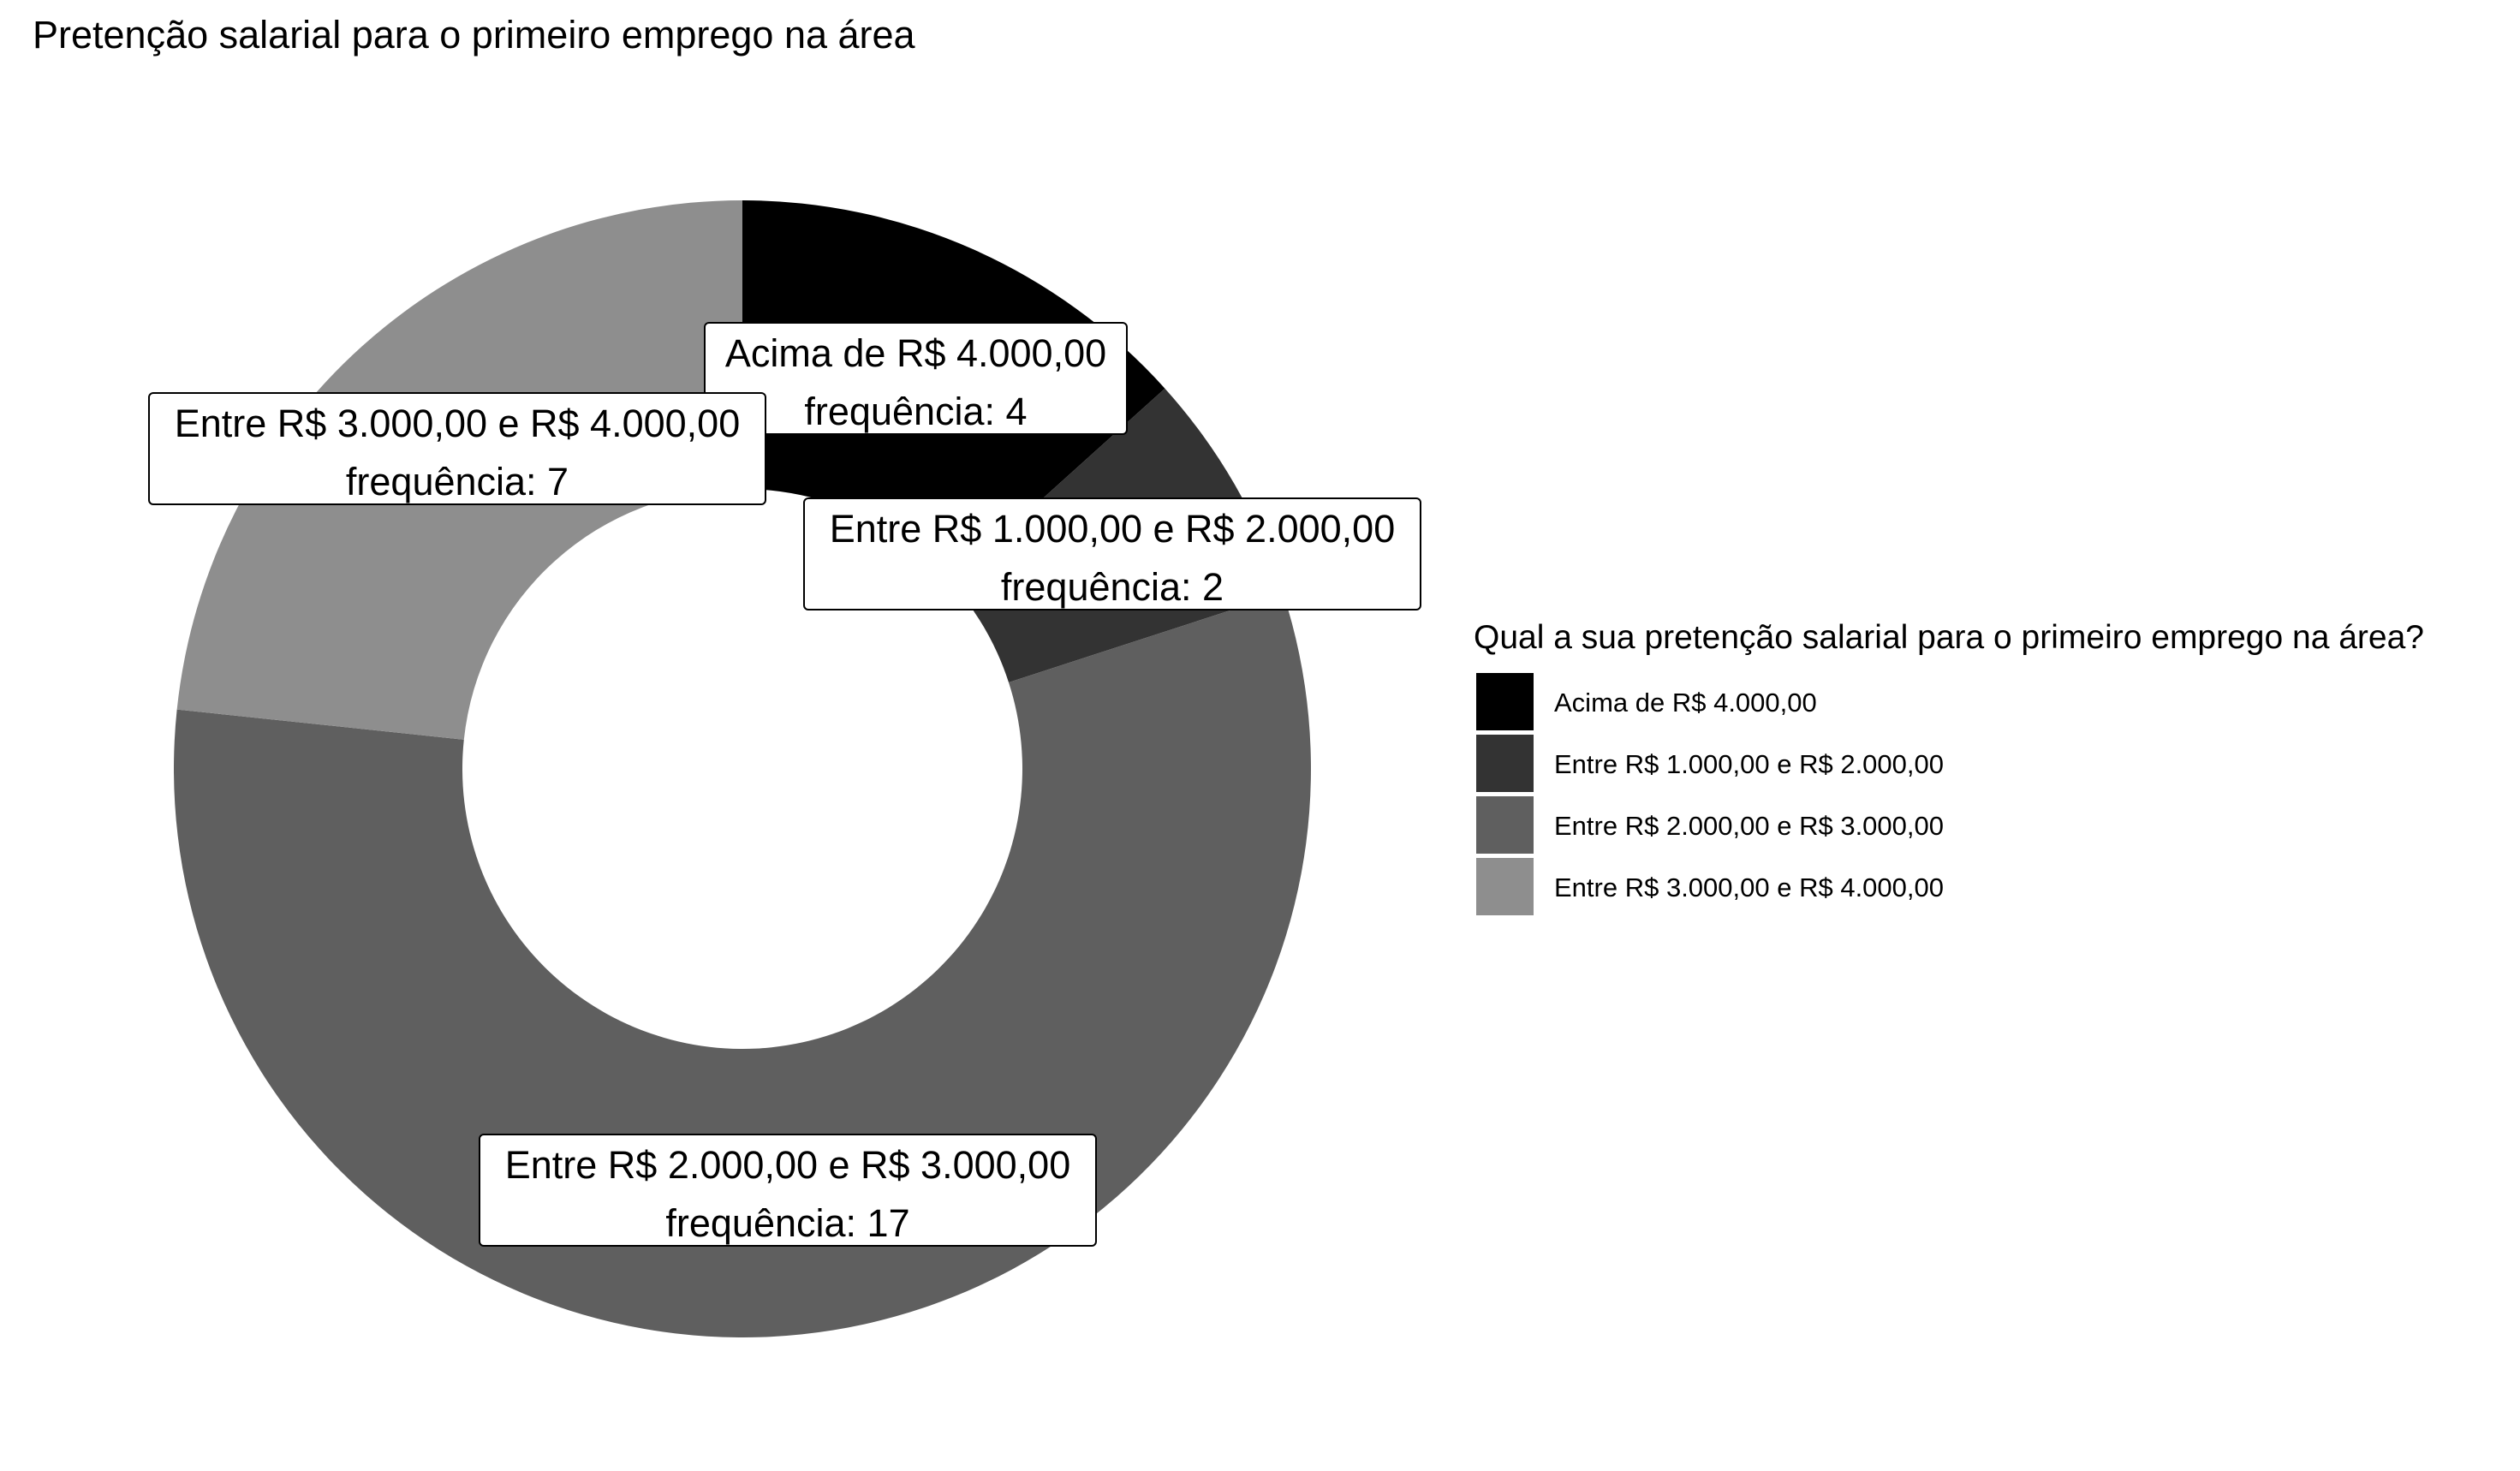  I want to click on legend-label: Entre R$ 3.000,00 e R$ 4.000,00, so click(1749, 887).